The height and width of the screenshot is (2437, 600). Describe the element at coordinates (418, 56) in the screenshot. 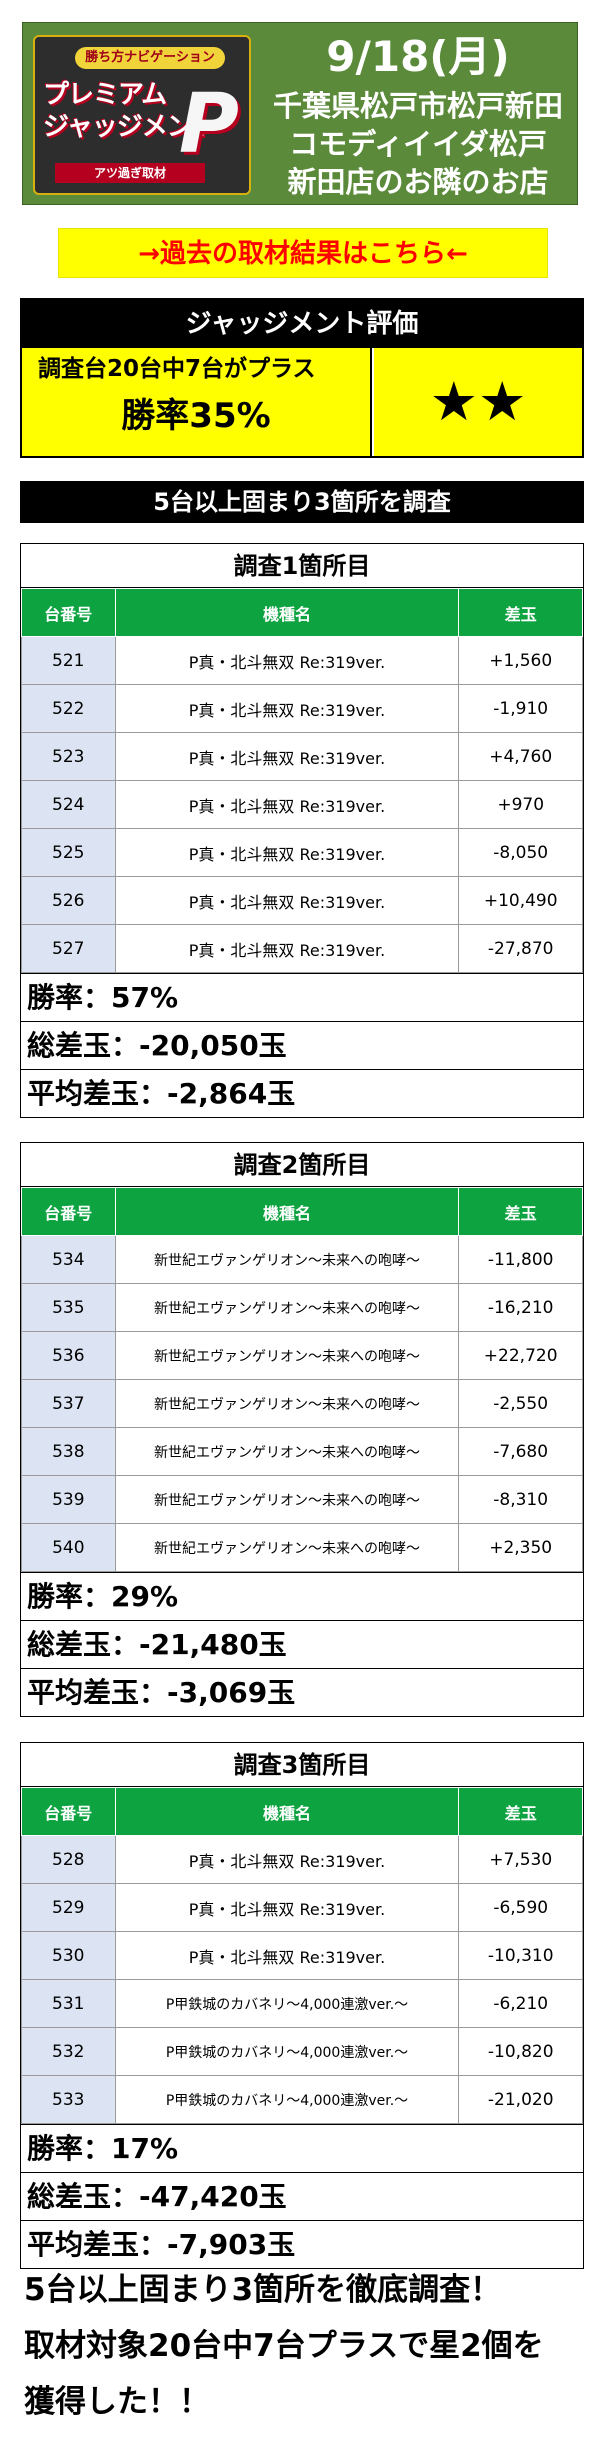

I see `report-date: 9/18(月)` at that location.